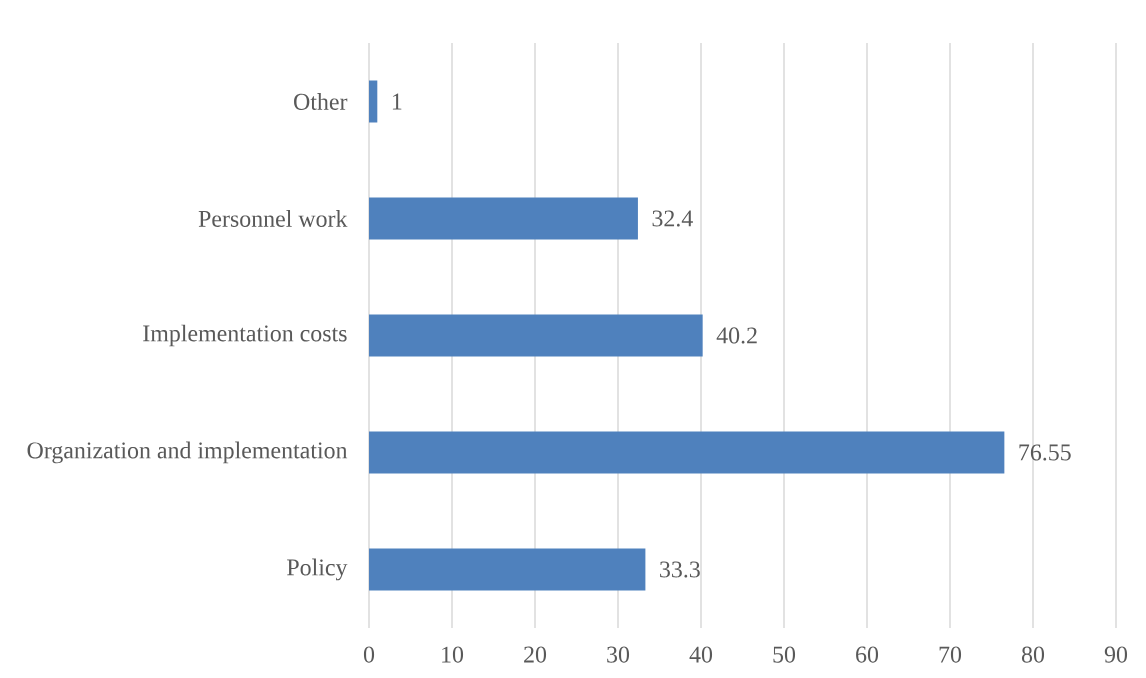 This screenshot has width=1146, height=678. What do you see at coordinates (1116, 654) in the screenshot?
I see `x-tick-label: 90` at bounding box center [1116, 654].